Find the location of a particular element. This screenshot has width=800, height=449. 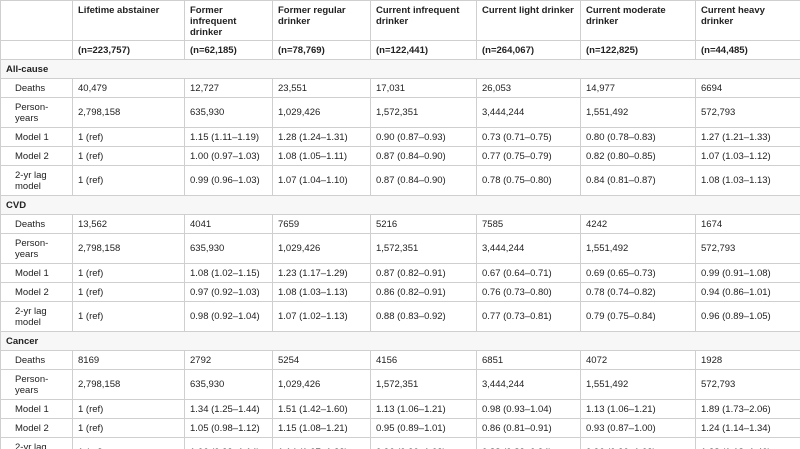

section-row: CVD is located at coordinates (400, 205).